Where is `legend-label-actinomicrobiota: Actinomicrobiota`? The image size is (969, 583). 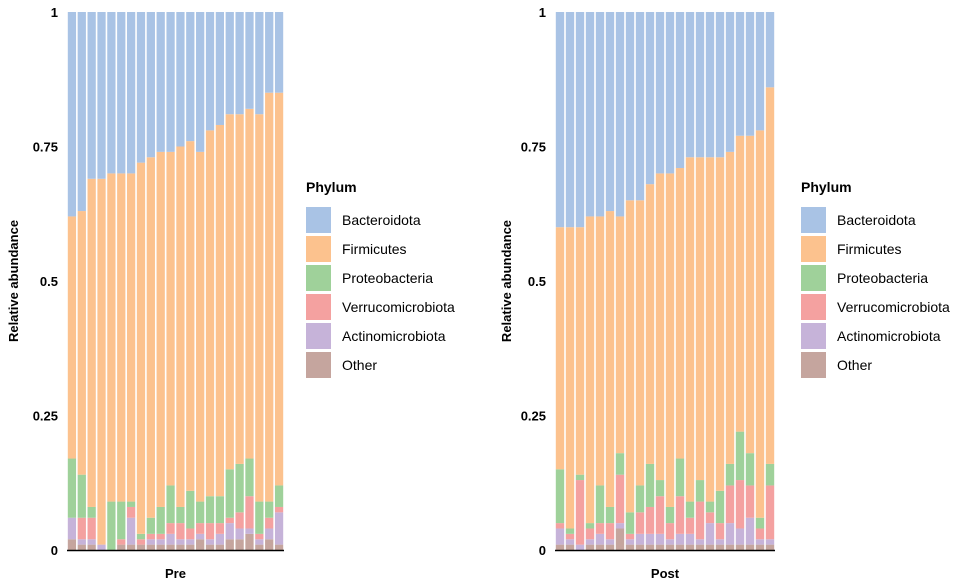 legend-label-actinomicrobiota: Actinomicrobiota is located at coordinates (394, 336).